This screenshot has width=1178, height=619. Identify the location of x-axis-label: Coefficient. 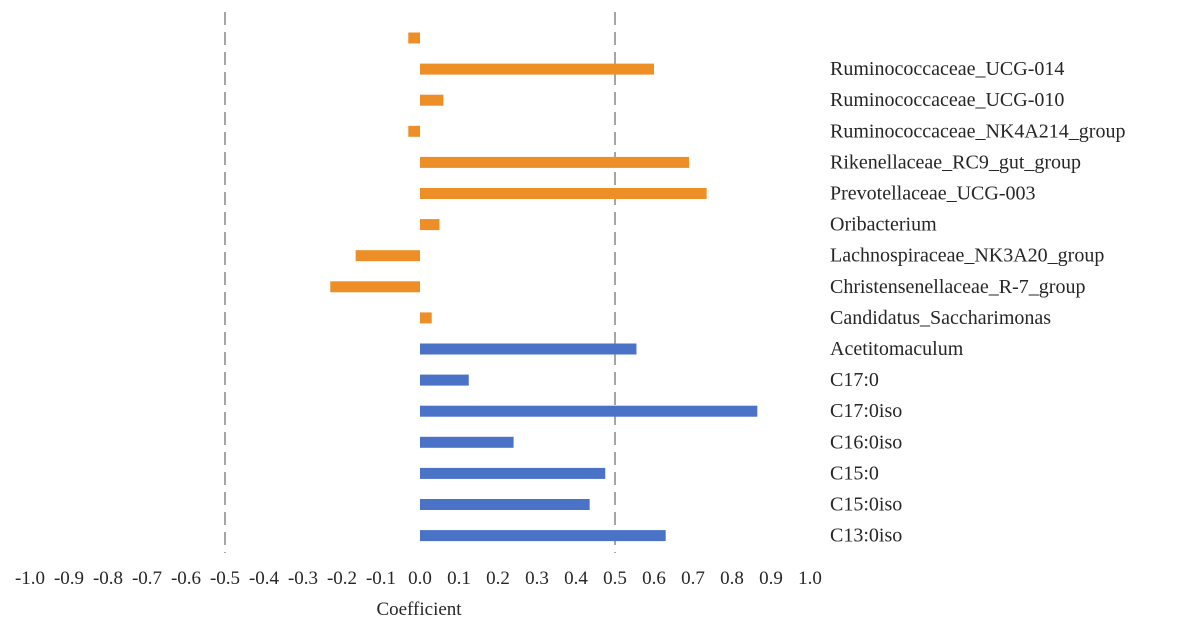
(419, 609).